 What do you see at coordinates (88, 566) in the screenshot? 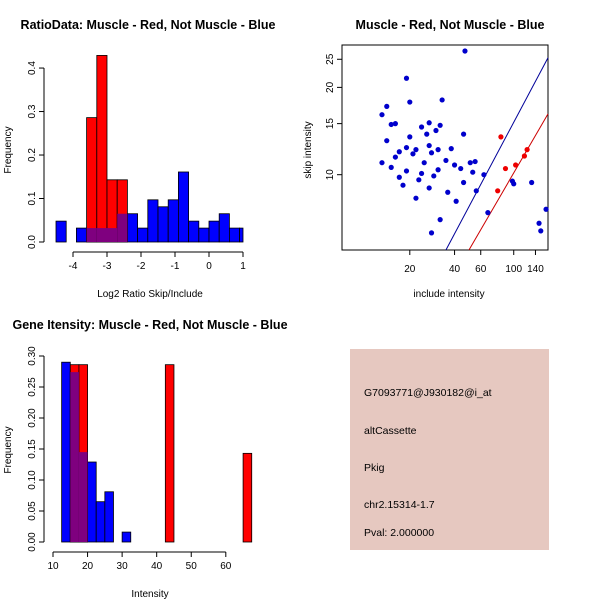
I see `intensity-histogram-x-tick-label: 20` at bounding box center [88, 566].